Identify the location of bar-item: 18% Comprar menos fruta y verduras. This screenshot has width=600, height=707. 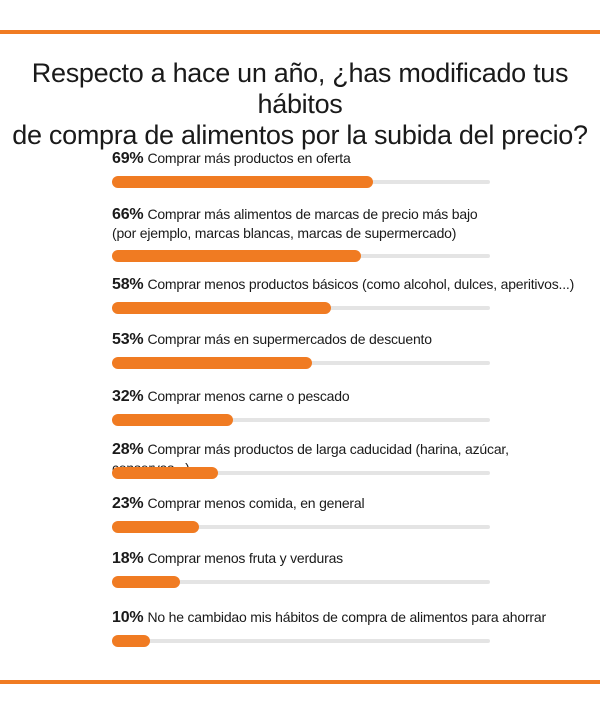
(347, 568).